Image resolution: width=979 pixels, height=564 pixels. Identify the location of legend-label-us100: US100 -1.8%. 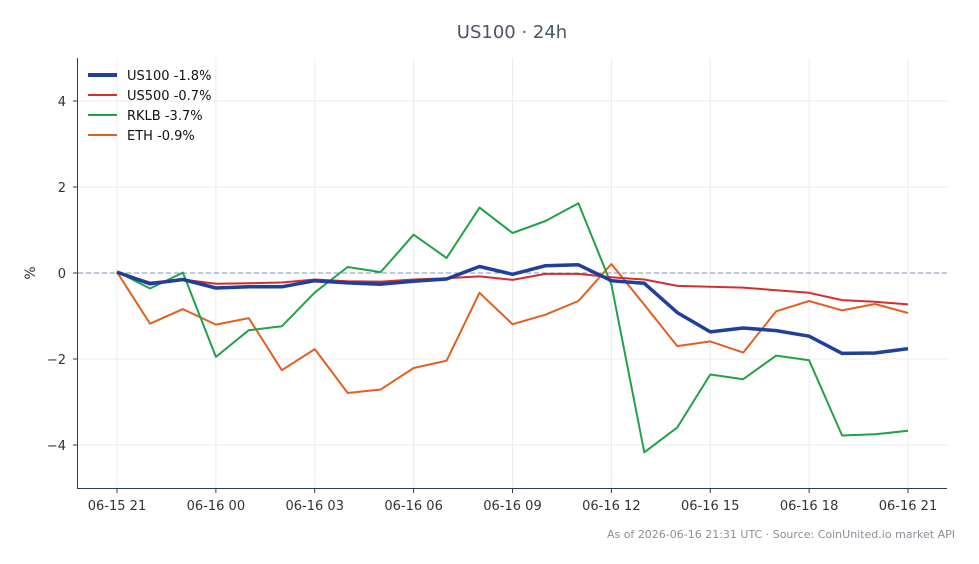
(169, 76).